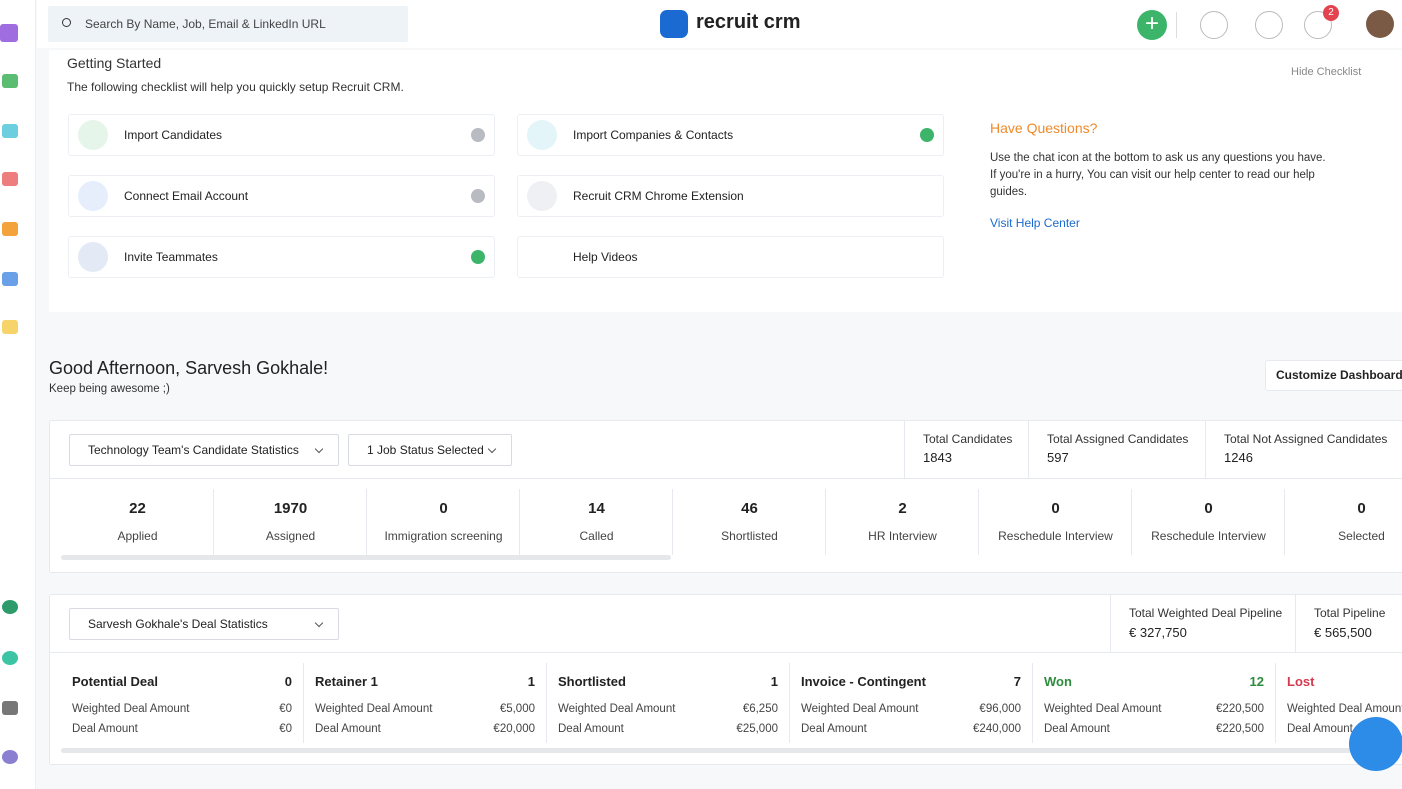  Describe the element at coordinates (10, 327) in the screenshot. I see `nav-calendar` at that location.